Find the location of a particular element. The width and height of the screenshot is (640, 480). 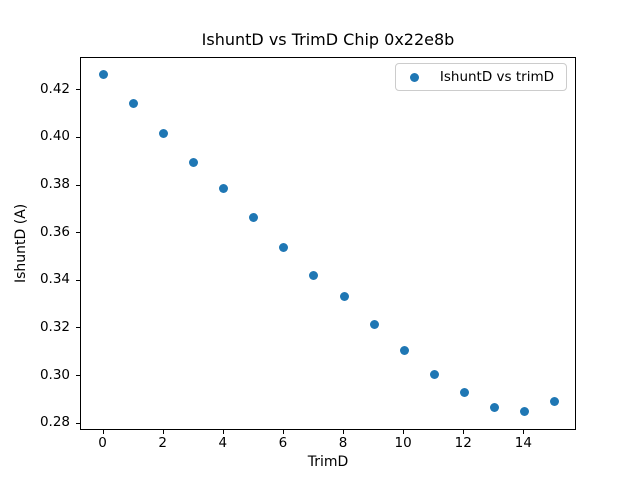

y-tick-label: 0.42 is located at coordinates (54, 88).